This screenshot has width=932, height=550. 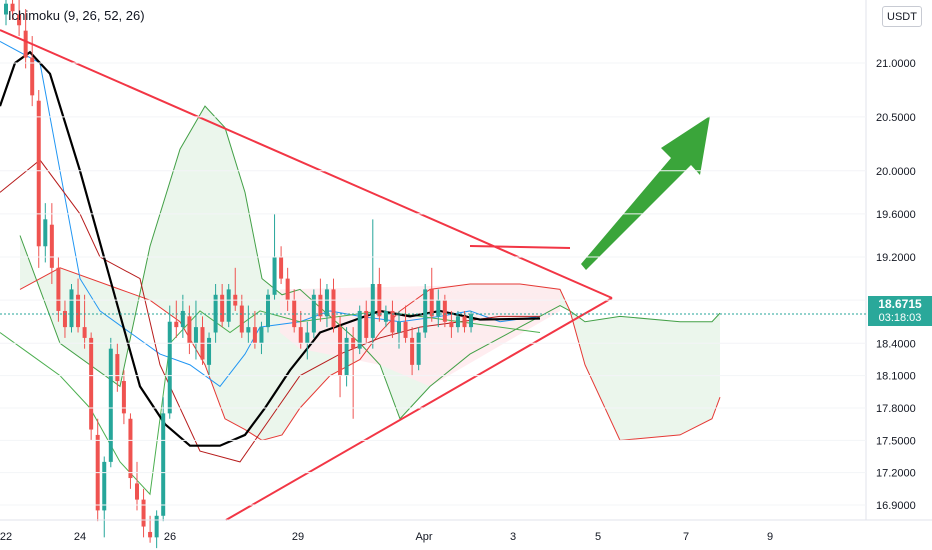 I want to click on y-tick-label: 17.5000, so click(x=896, y=441).